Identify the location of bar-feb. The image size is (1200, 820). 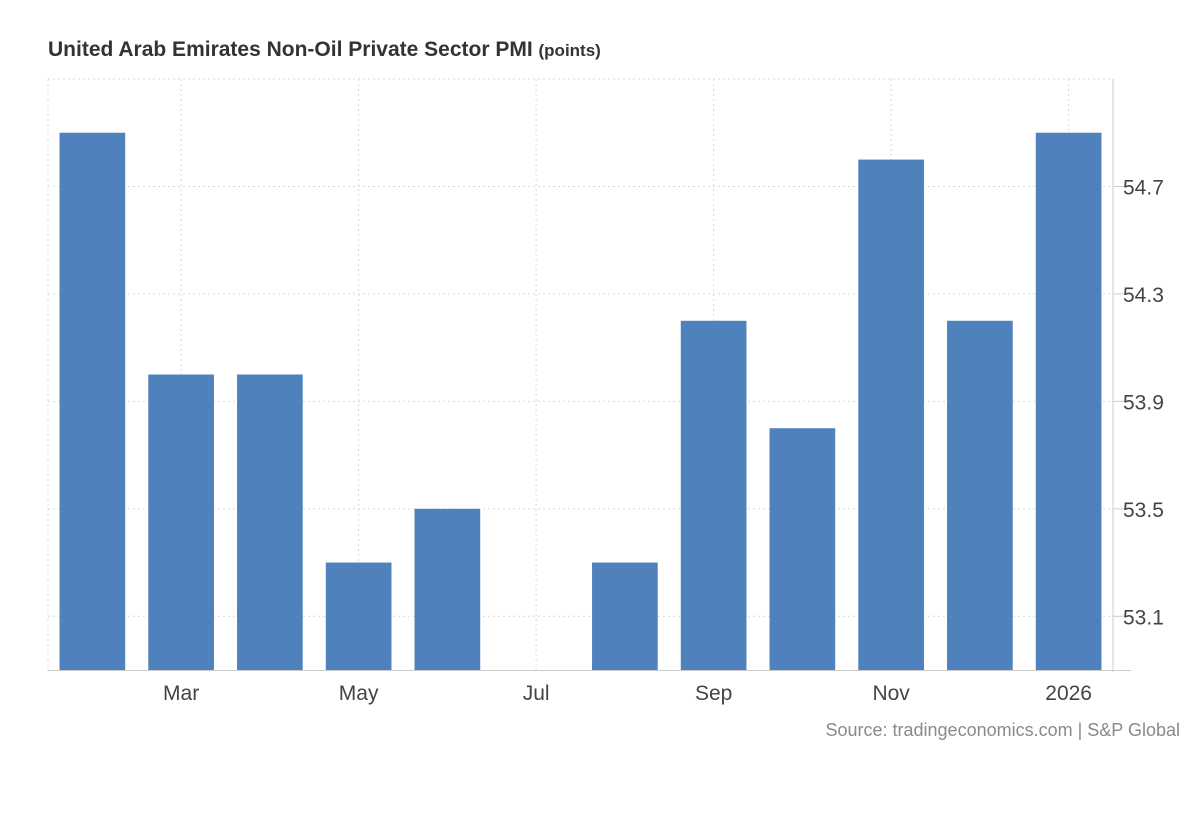
(181, 522).